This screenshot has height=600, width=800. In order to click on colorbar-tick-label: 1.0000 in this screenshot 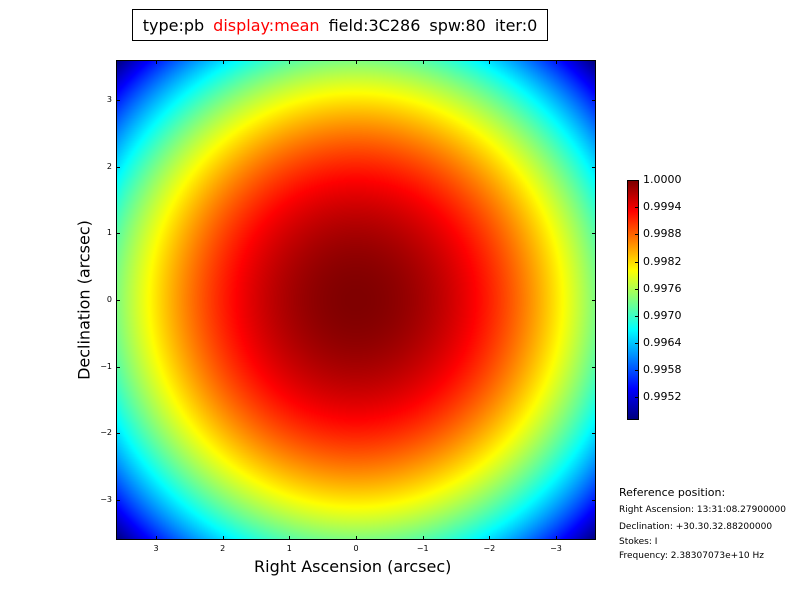, I will do `click(662, 179)`.